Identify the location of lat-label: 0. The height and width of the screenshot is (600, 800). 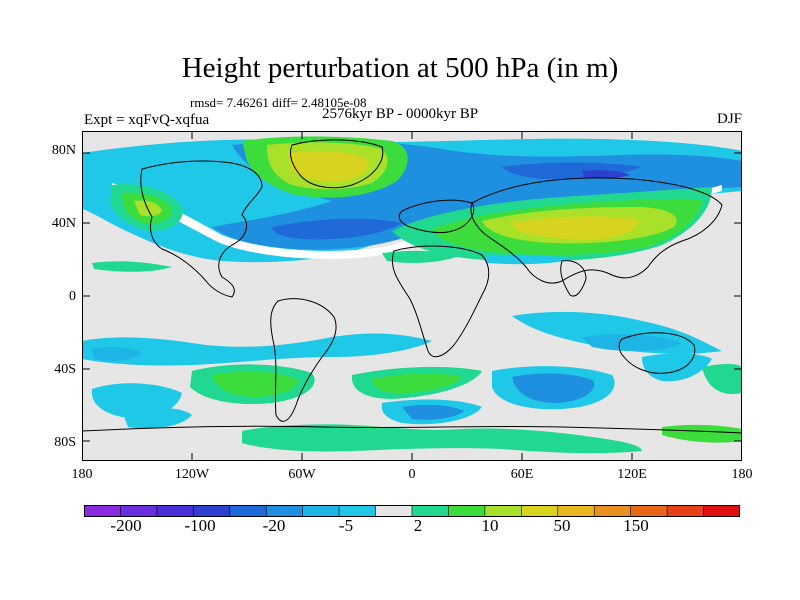
(72, 296).